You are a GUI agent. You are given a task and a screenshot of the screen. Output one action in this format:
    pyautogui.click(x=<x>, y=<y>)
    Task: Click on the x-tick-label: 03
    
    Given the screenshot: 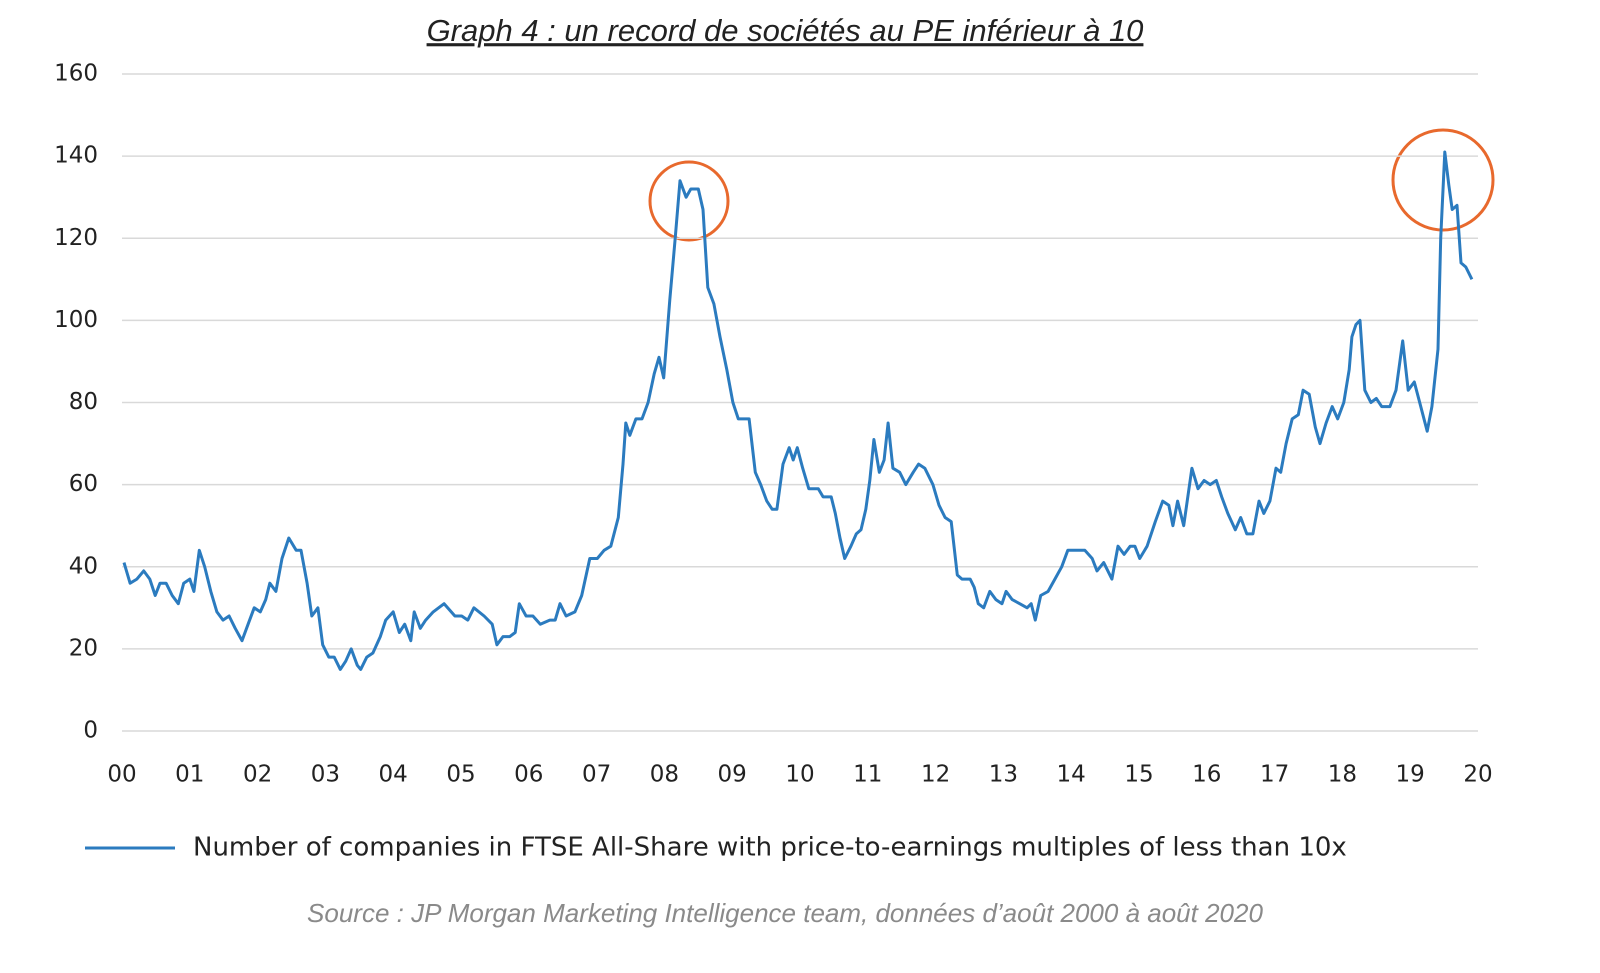 What is the action you would take?
    pyautogui.click(x=325, y=775)
    